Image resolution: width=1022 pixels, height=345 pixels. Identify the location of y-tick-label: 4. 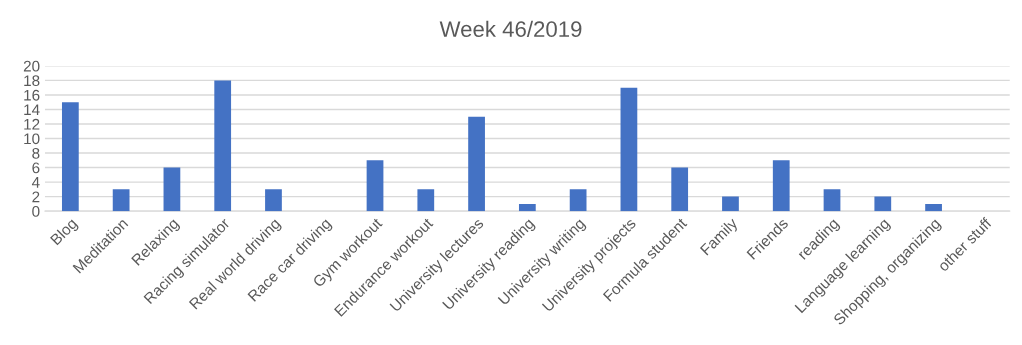
(35, 182).